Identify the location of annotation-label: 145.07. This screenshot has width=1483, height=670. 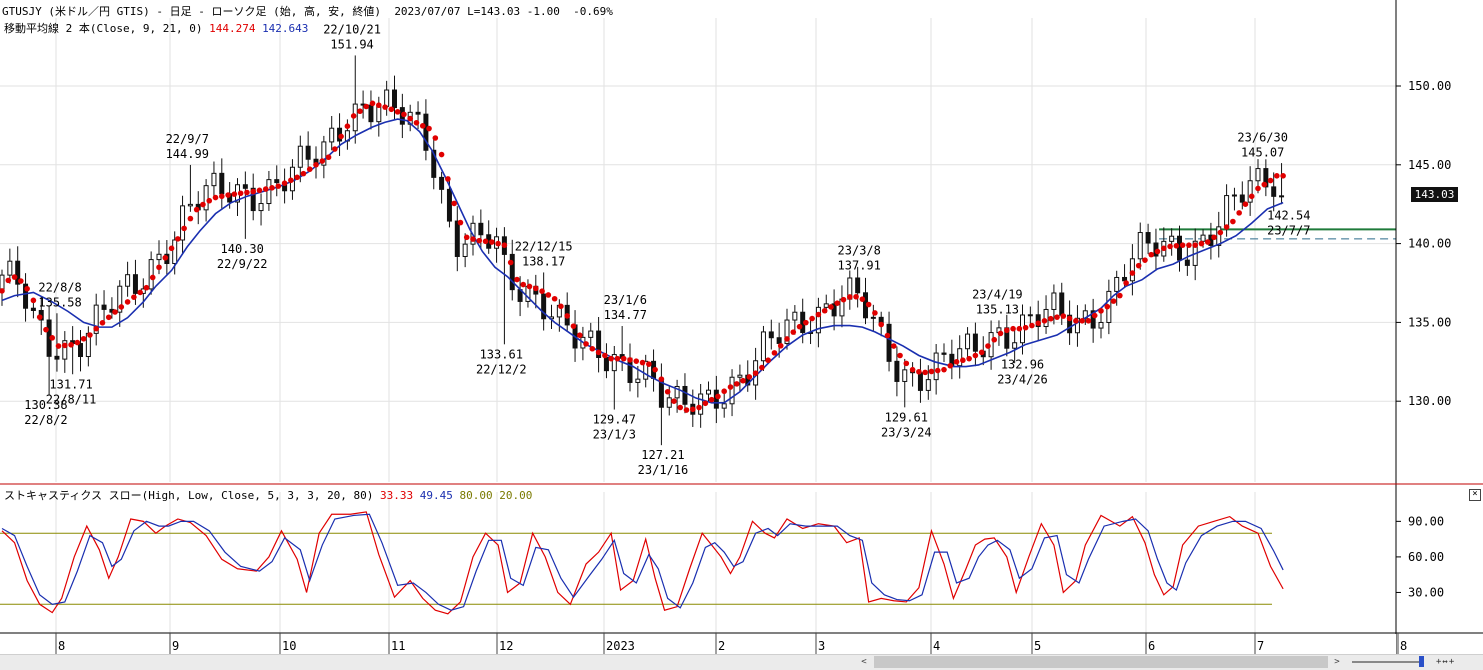
(1262, 153).